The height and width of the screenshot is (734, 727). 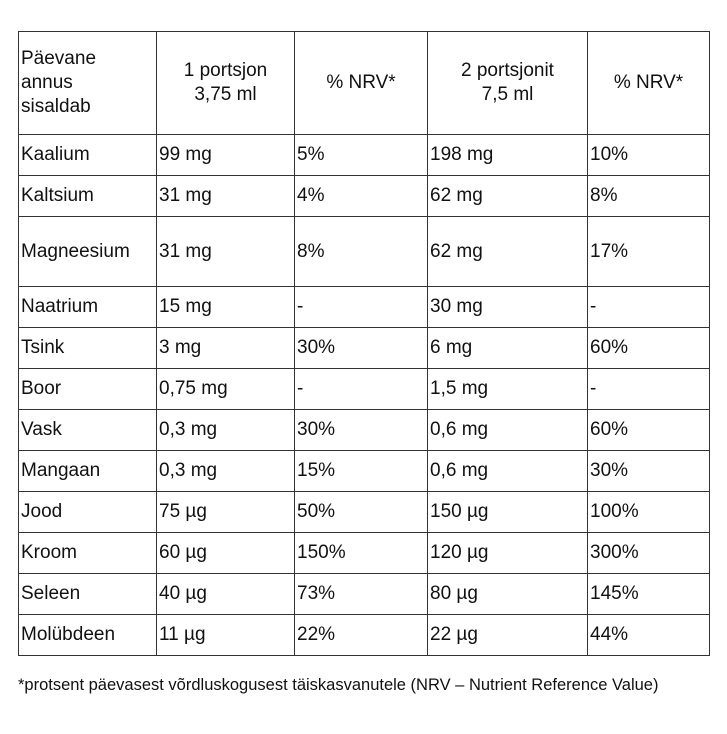 What do you see at coordinates (507, 83) in the screenshot?
I see `header-2-portions: 2 portsjonit 7,5 ml` at bounding box center [507, 83].